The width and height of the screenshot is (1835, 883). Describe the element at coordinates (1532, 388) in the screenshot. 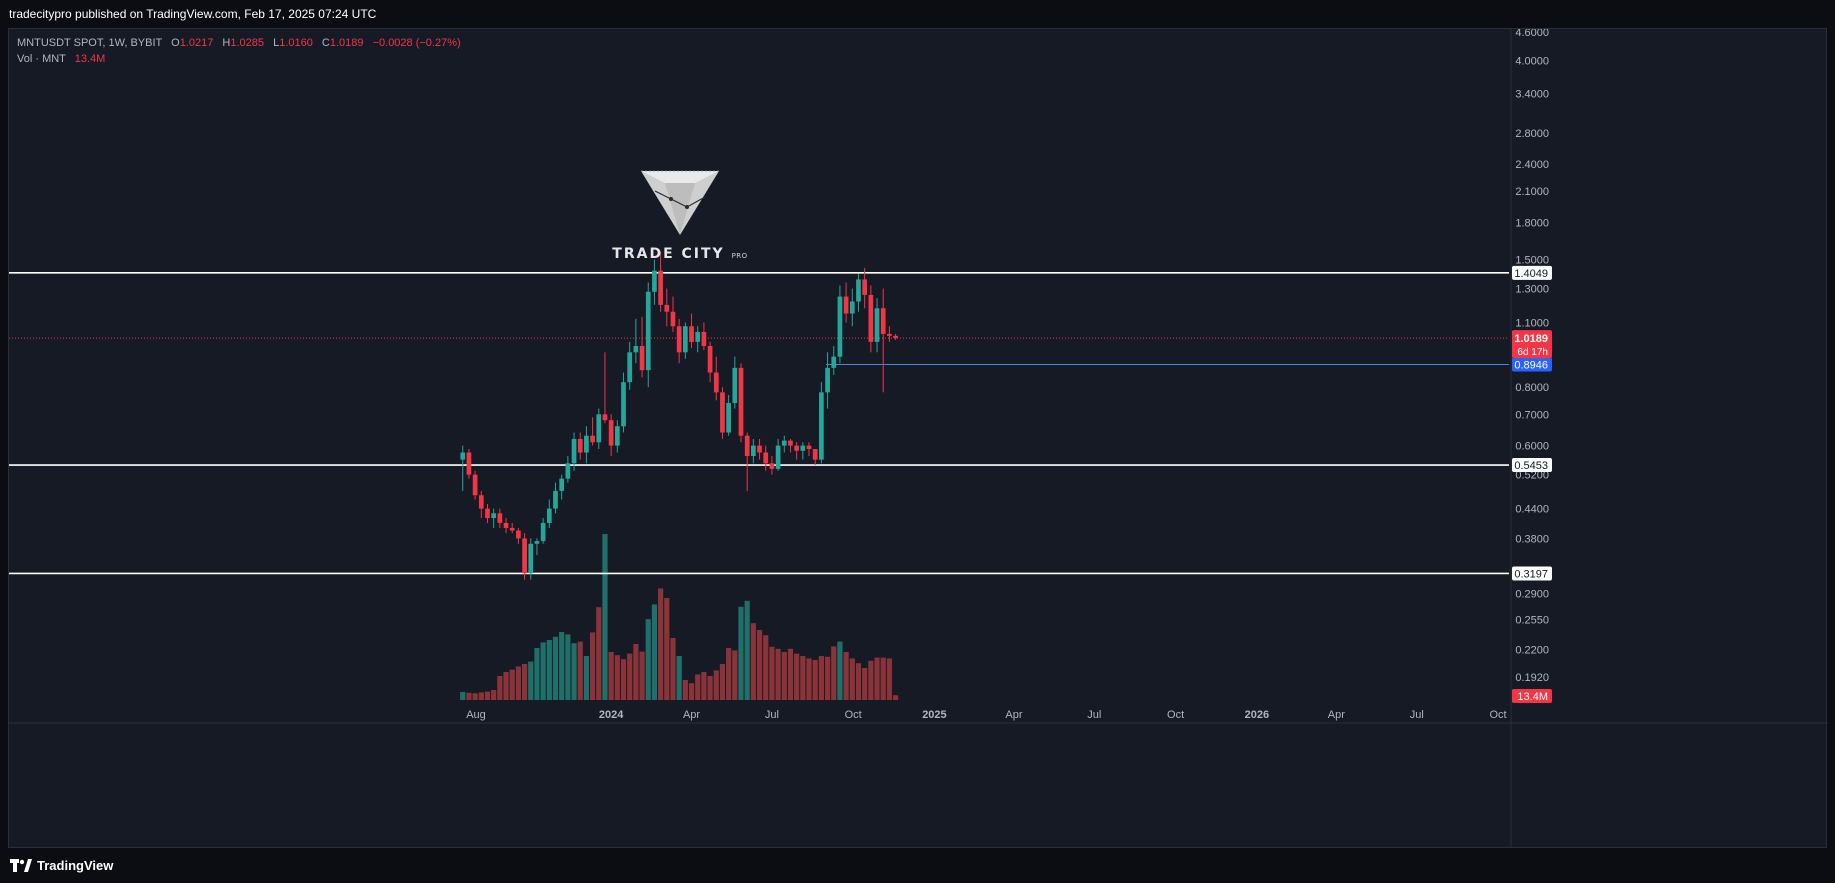

I see `y-tick-label: 0.8000` at that location.